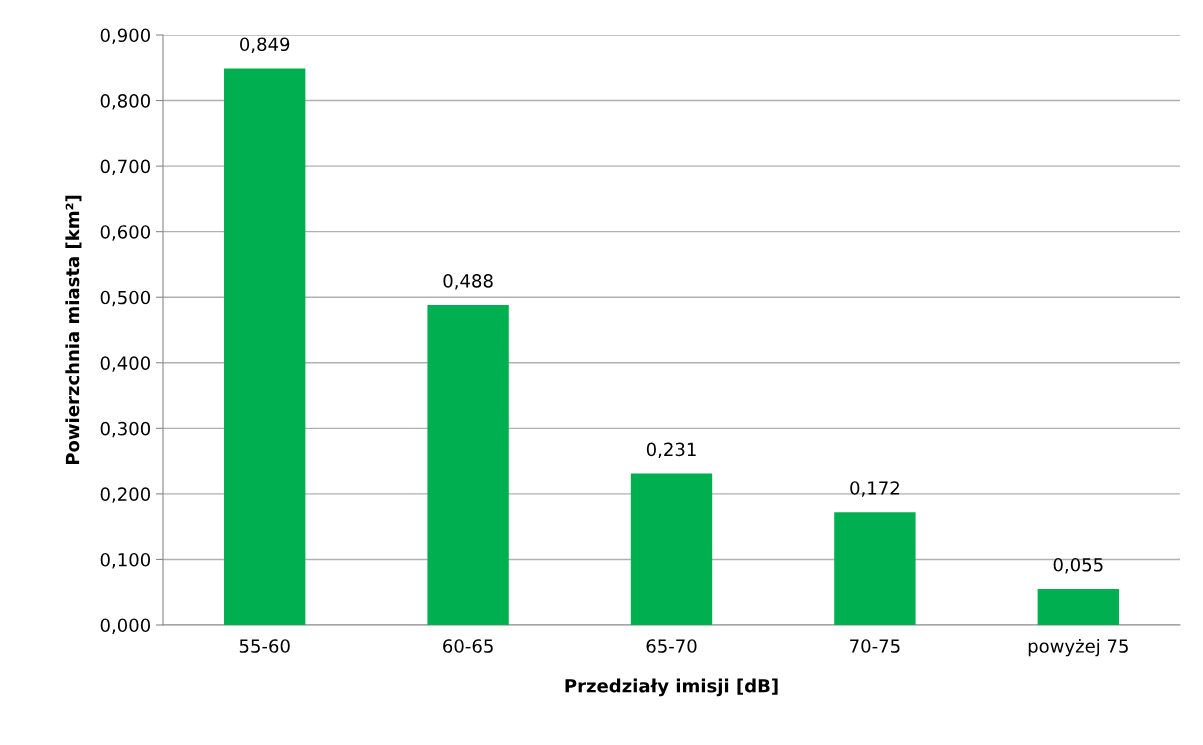  I want to click on x-tick-label: 60-65, so click(468, 646).